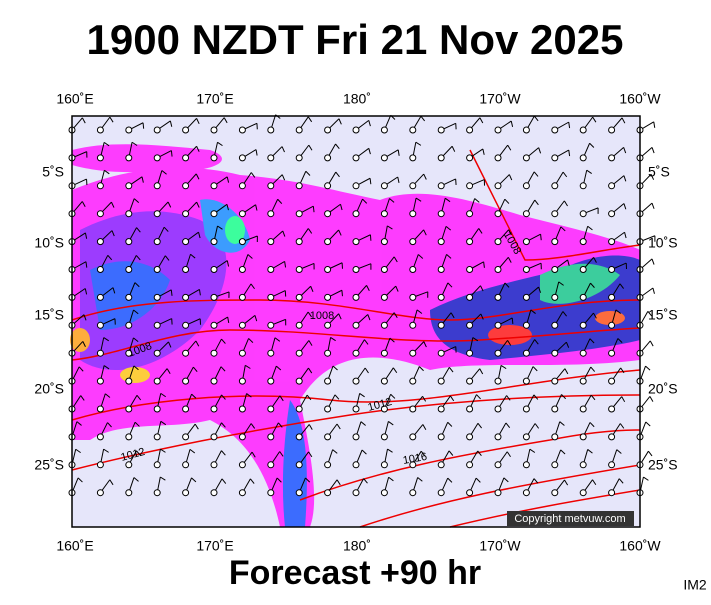 The height and width of the screenshot is (605, 711). What do you see at coordinates (663, 389) in the screenshot?
I see `right-label: 20˚S` at bounding box center [663, 389].